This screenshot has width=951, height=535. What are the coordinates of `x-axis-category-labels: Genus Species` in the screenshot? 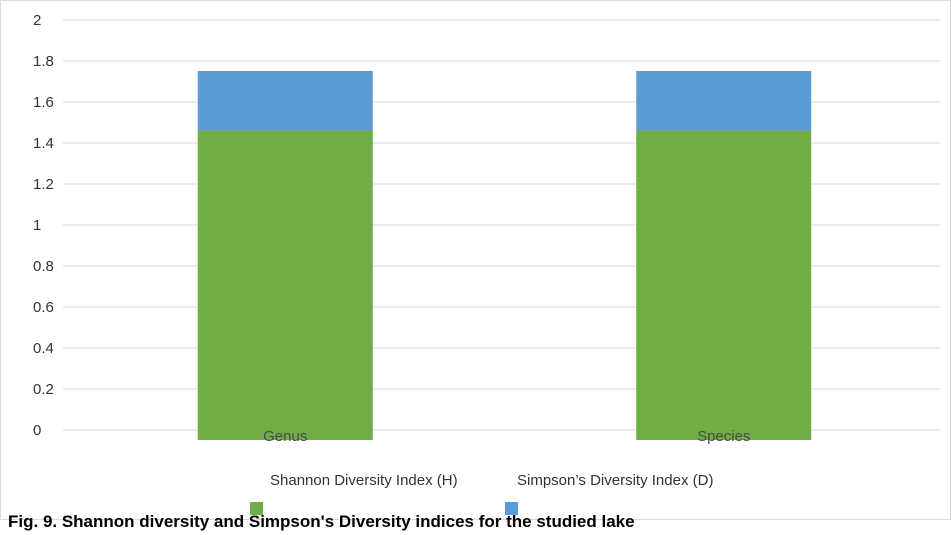 It's located at (506, 436).